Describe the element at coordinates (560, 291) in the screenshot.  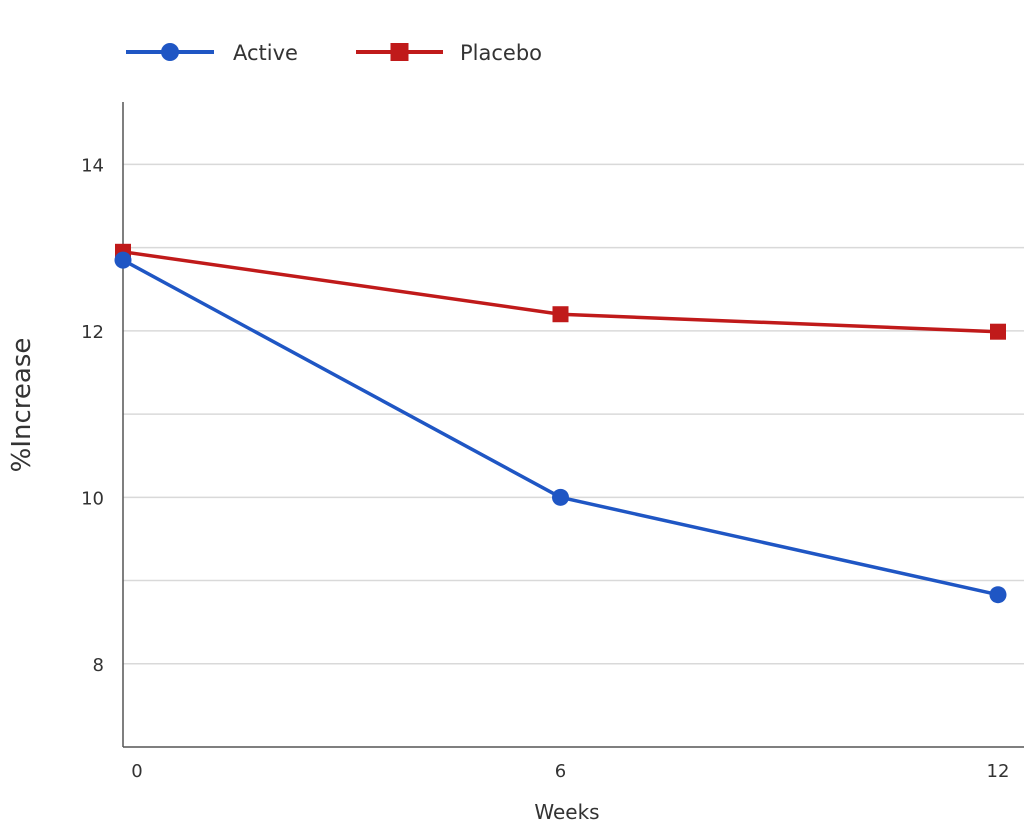
I see `series-placebo` at that location.